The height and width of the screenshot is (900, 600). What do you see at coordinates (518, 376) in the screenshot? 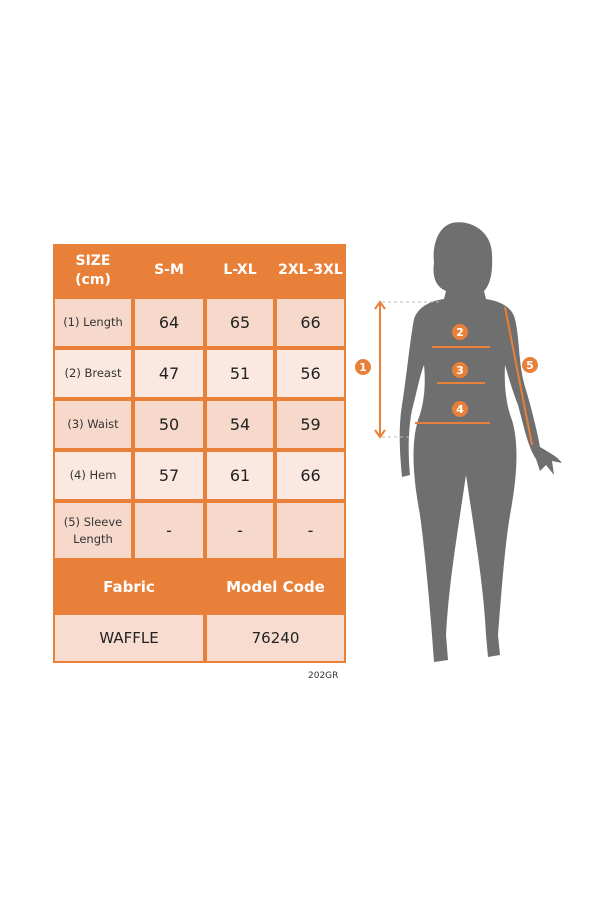
I see `sleeve-arrow` at bounding box center [518, 376].